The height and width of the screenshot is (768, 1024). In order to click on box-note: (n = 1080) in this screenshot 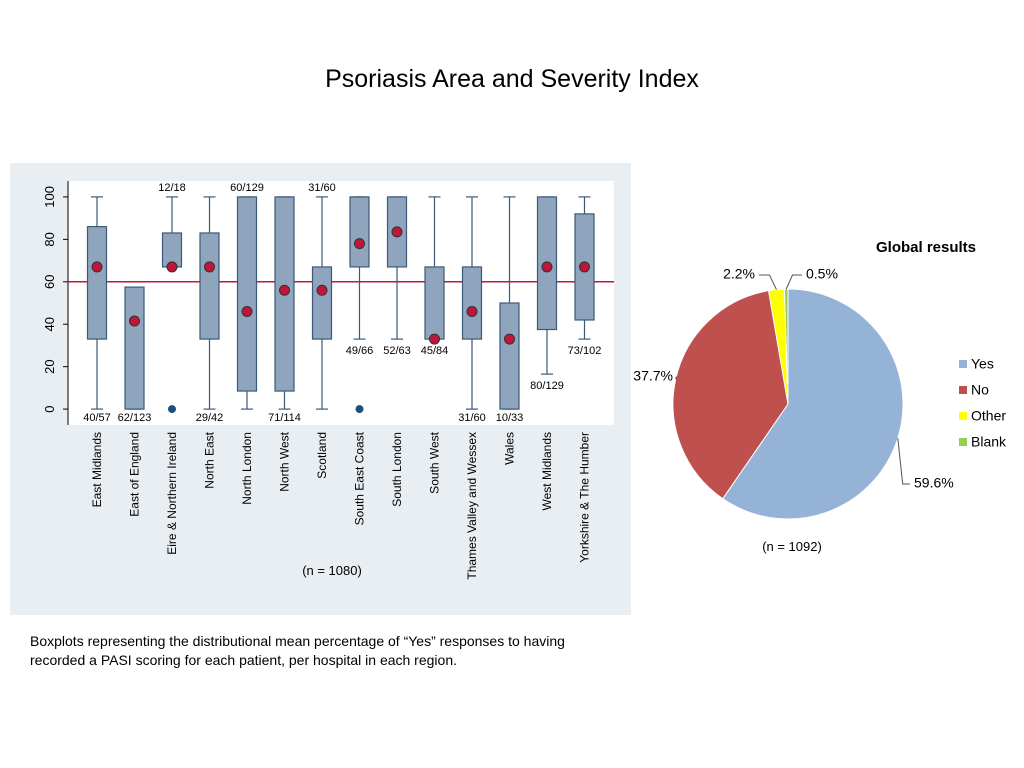, I will do `click(332, 570)`.